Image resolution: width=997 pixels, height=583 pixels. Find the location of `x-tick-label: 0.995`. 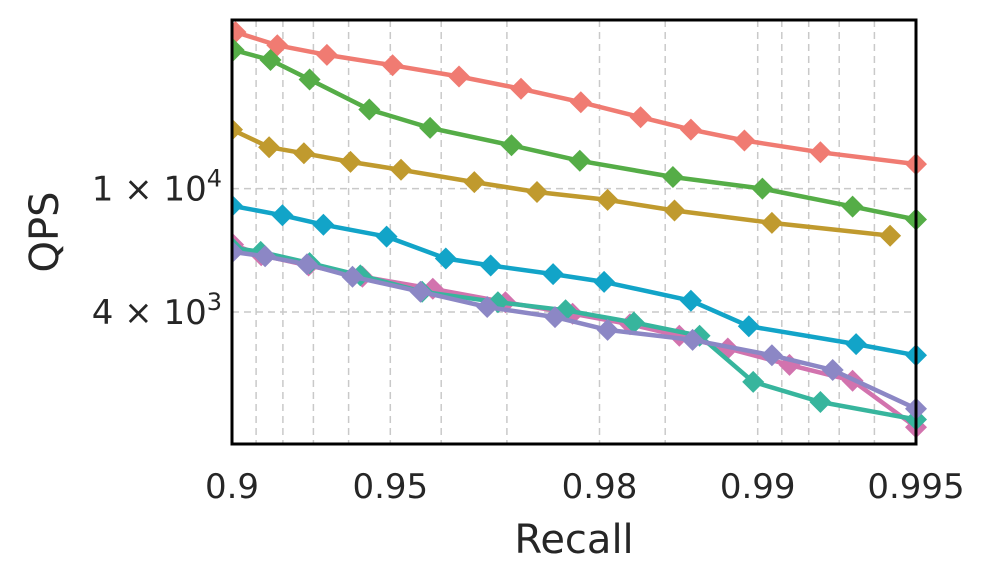

x-tick-label: 0.995 is located at coordinates (915, 487).